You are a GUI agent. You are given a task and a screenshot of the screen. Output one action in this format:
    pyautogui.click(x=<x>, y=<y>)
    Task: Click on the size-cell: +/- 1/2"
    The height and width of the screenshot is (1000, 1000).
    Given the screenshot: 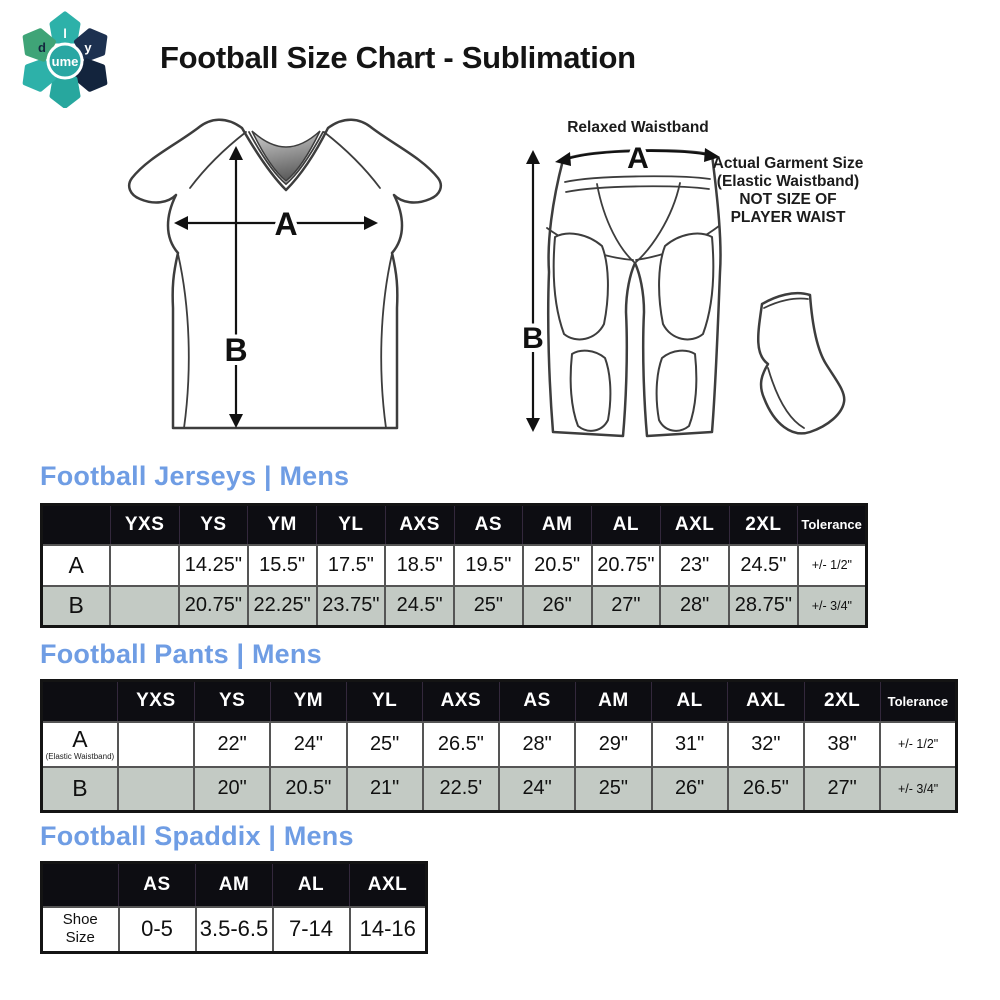 What is the action you would take?
    pyautogui.click(x=832, y=565)
    